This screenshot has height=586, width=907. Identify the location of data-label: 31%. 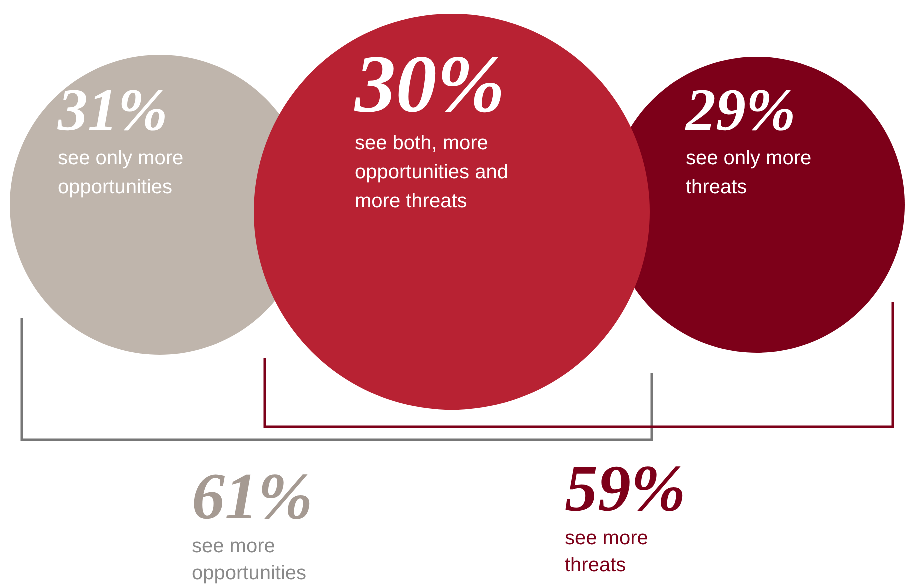
(112, 110).